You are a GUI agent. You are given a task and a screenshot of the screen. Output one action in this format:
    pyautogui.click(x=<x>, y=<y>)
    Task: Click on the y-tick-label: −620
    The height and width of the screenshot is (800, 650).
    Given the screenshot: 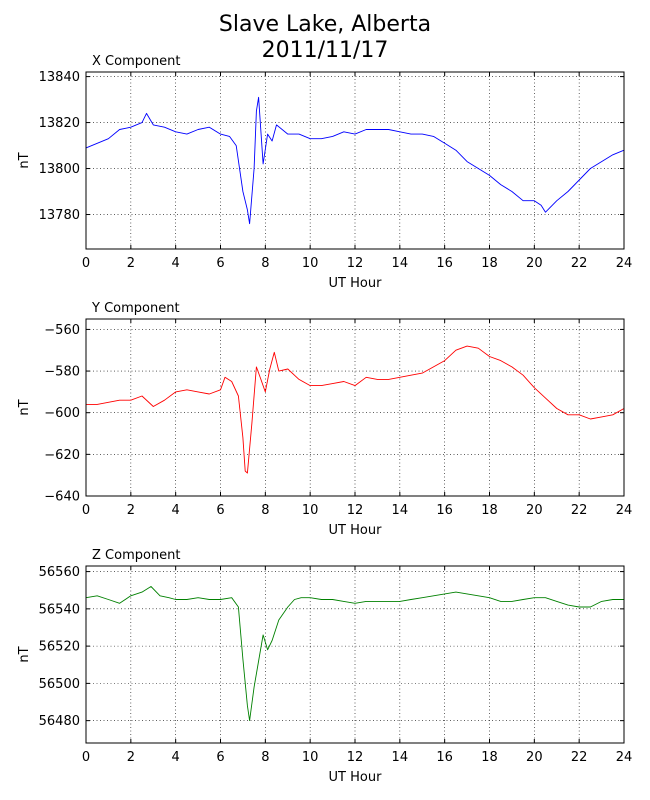 What is the action you would take?
    pyautogui.click(x=62, y=455)
    